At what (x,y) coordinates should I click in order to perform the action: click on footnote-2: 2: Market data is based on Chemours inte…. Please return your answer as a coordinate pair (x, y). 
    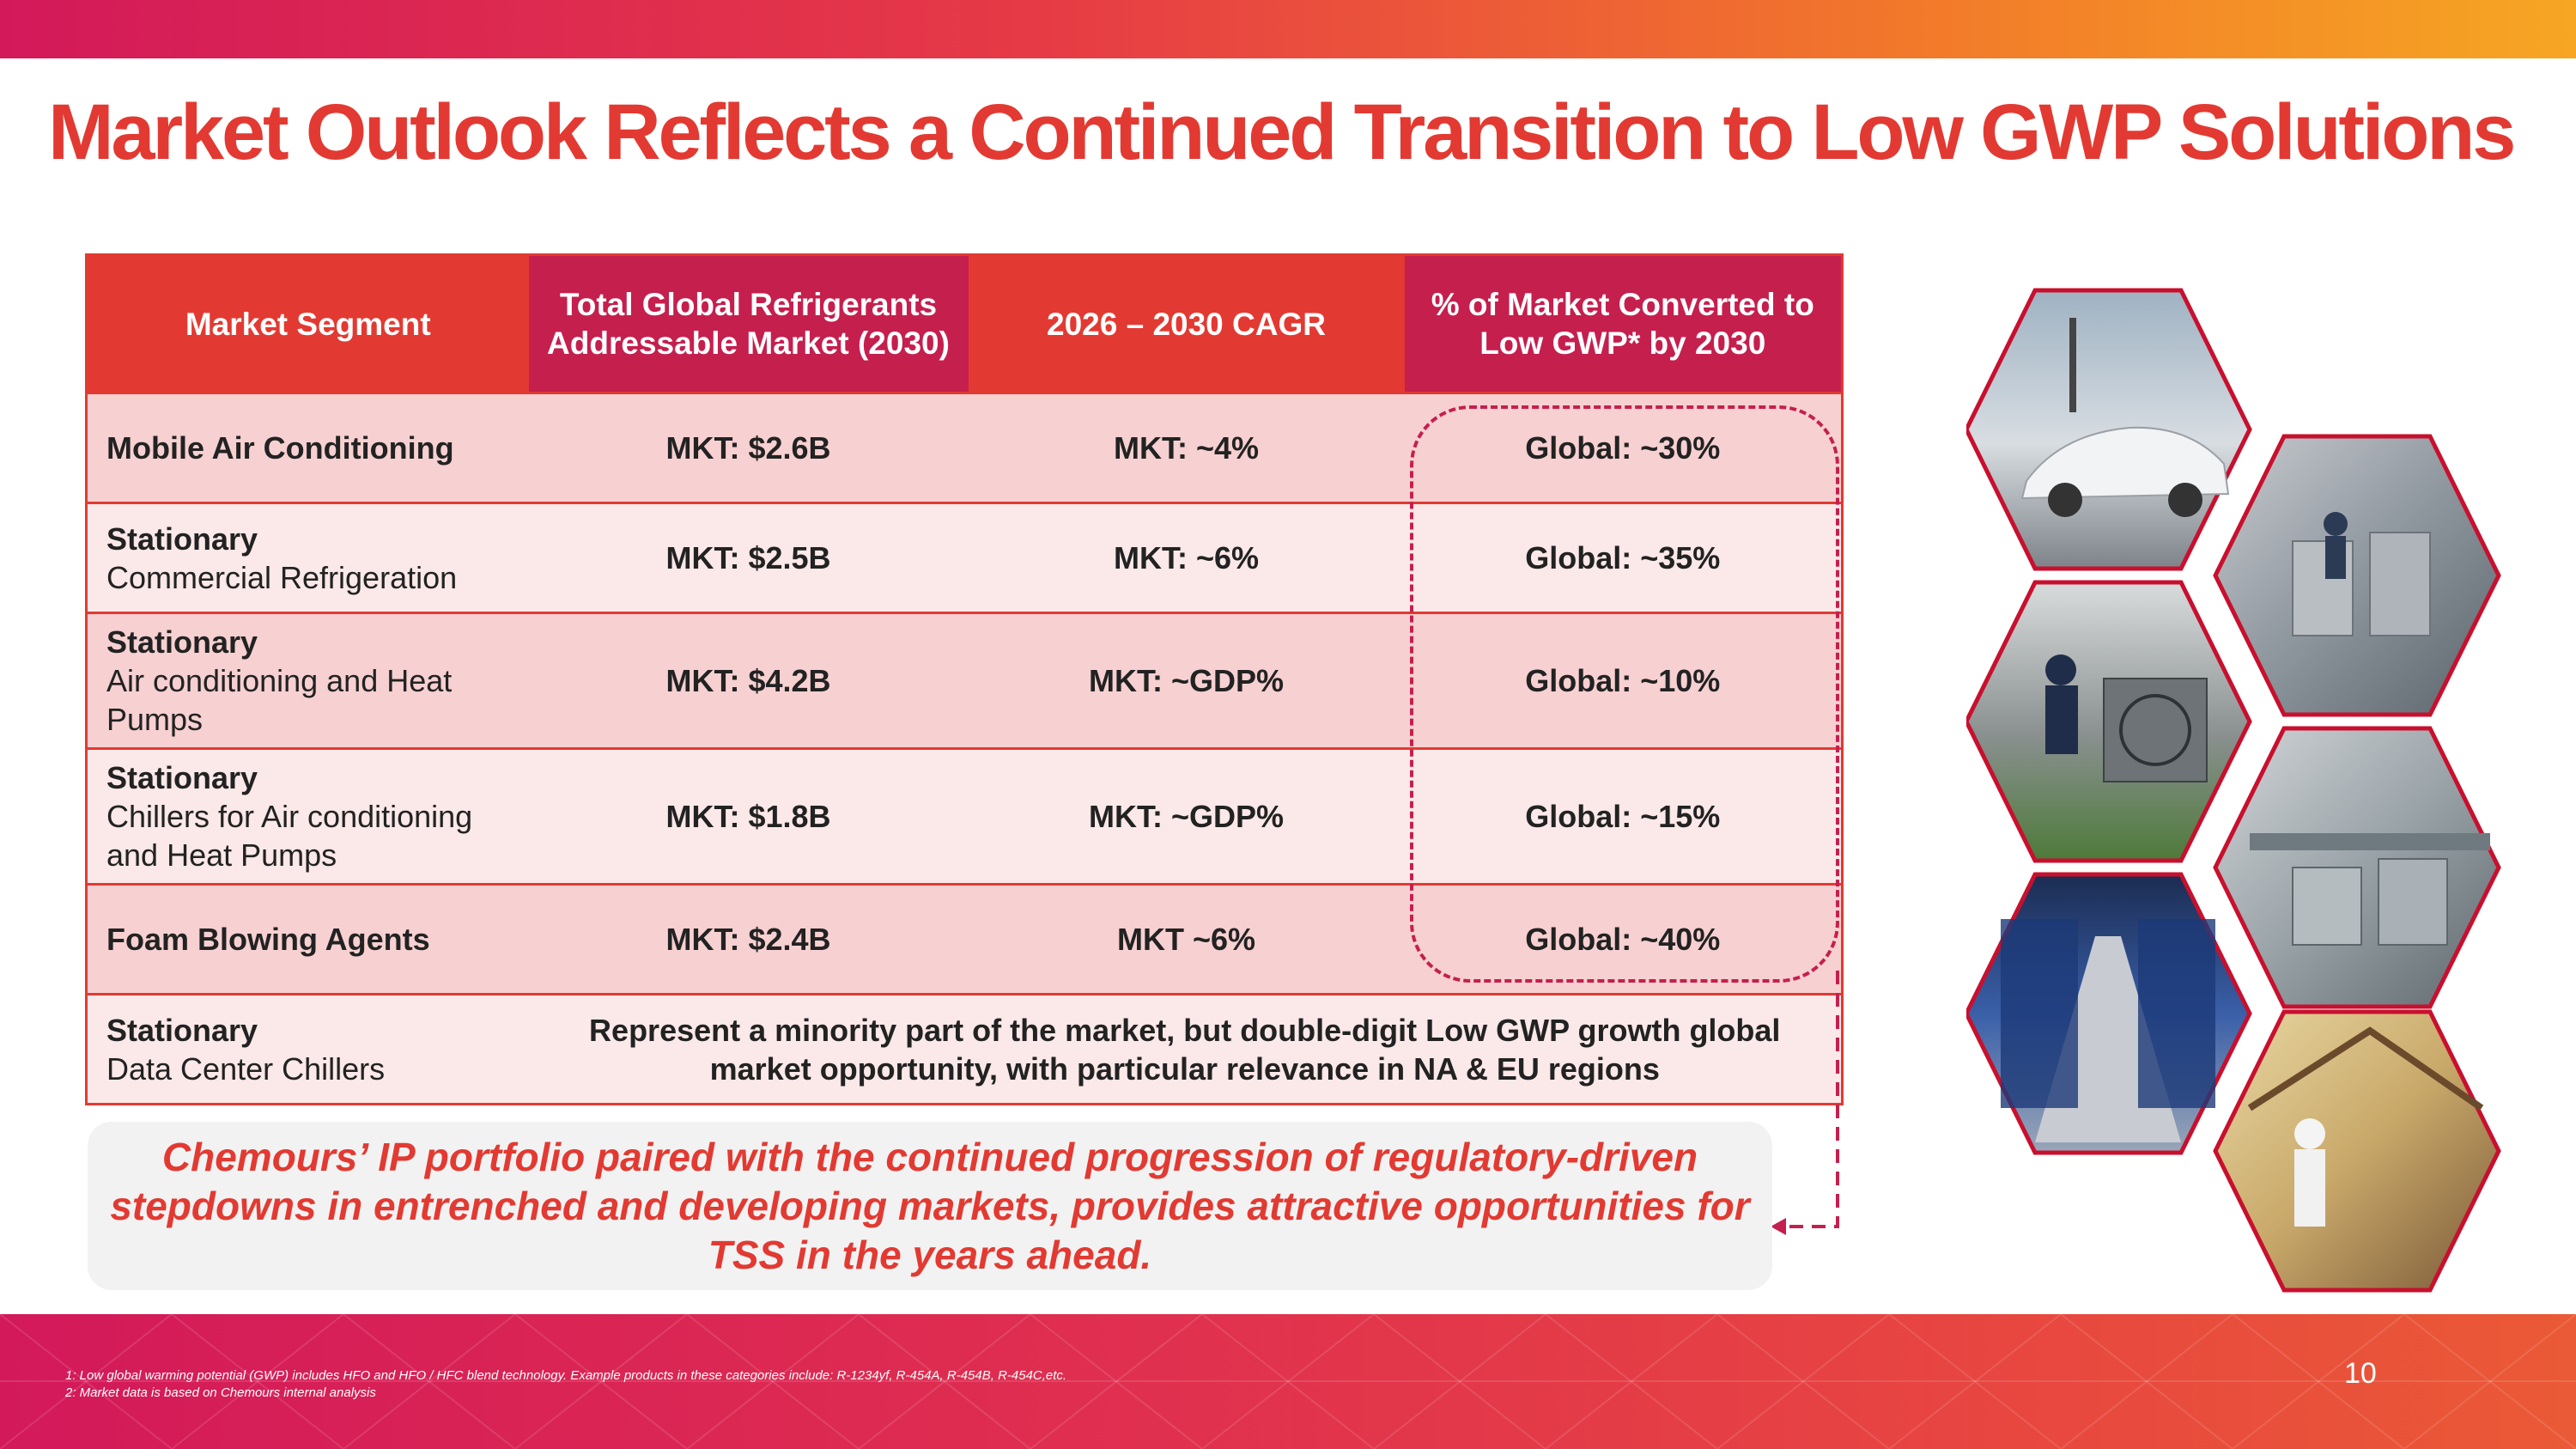
    Looking at the image, I should click on (220, 1392).